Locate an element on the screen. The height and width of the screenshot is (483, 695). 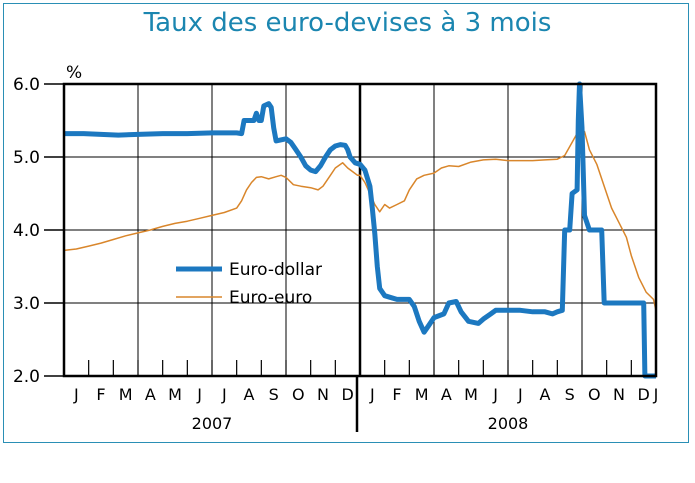
y-tick-label: 3.0 is located at coordinates (26, 304).